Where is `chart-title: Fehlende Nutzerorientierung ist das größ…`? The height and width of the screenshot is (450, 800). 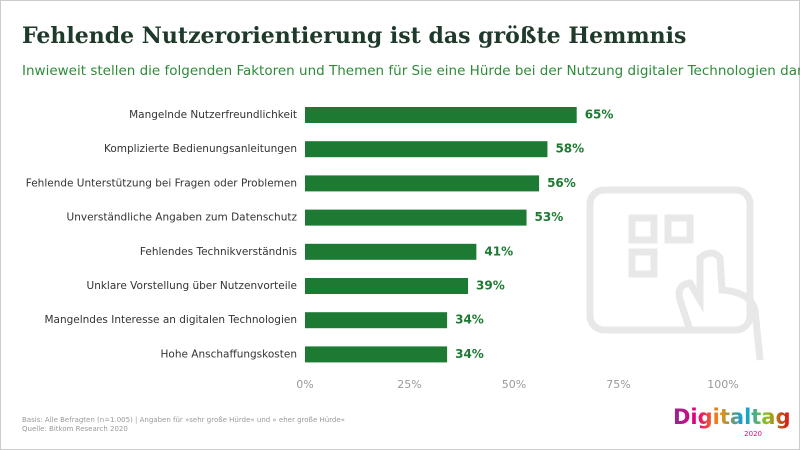
chart-title: Fehlende Nutzerorientierung ist das größ… is located at coordinates (354, 36).